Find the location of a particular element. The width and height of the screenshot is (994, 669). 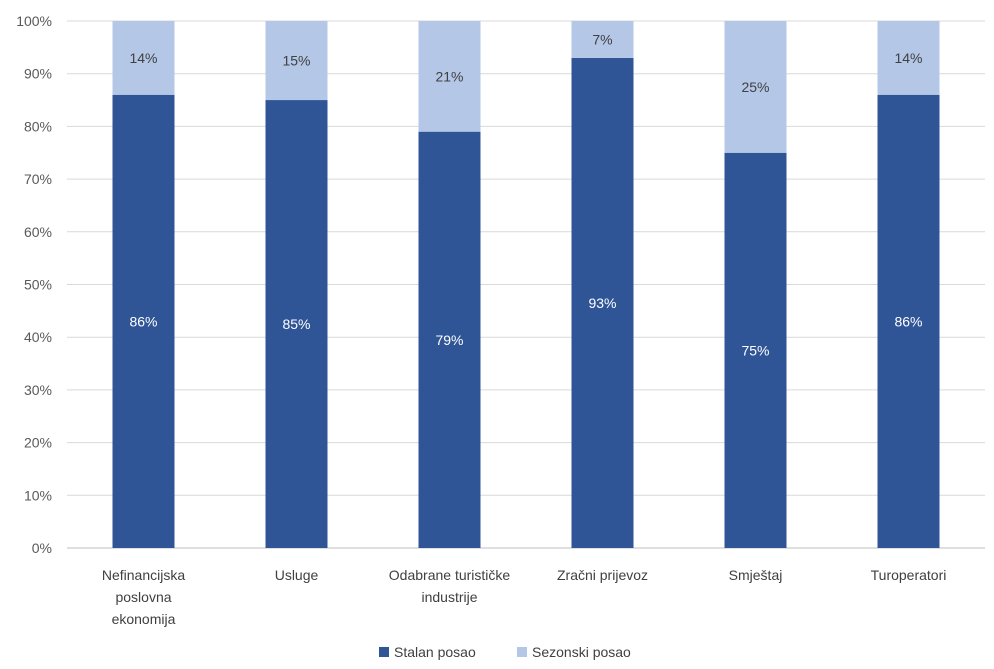

y-tick-label: 100% is located at coordinates (34, 21).